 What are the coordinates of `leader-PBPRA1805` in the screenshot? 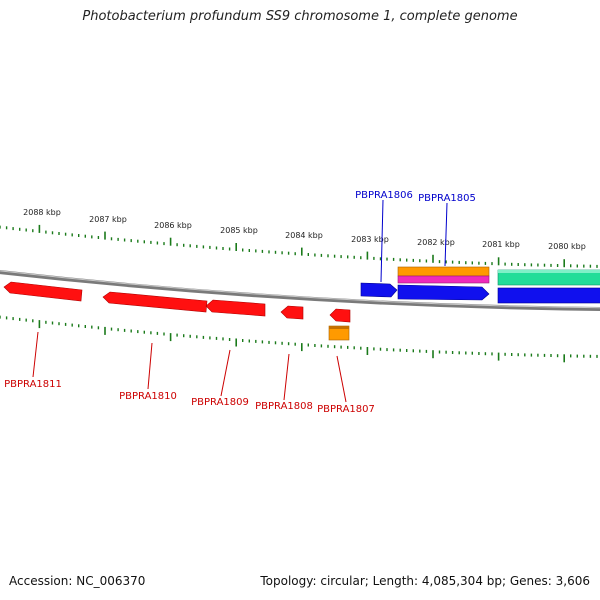 It's located at (446, 234).